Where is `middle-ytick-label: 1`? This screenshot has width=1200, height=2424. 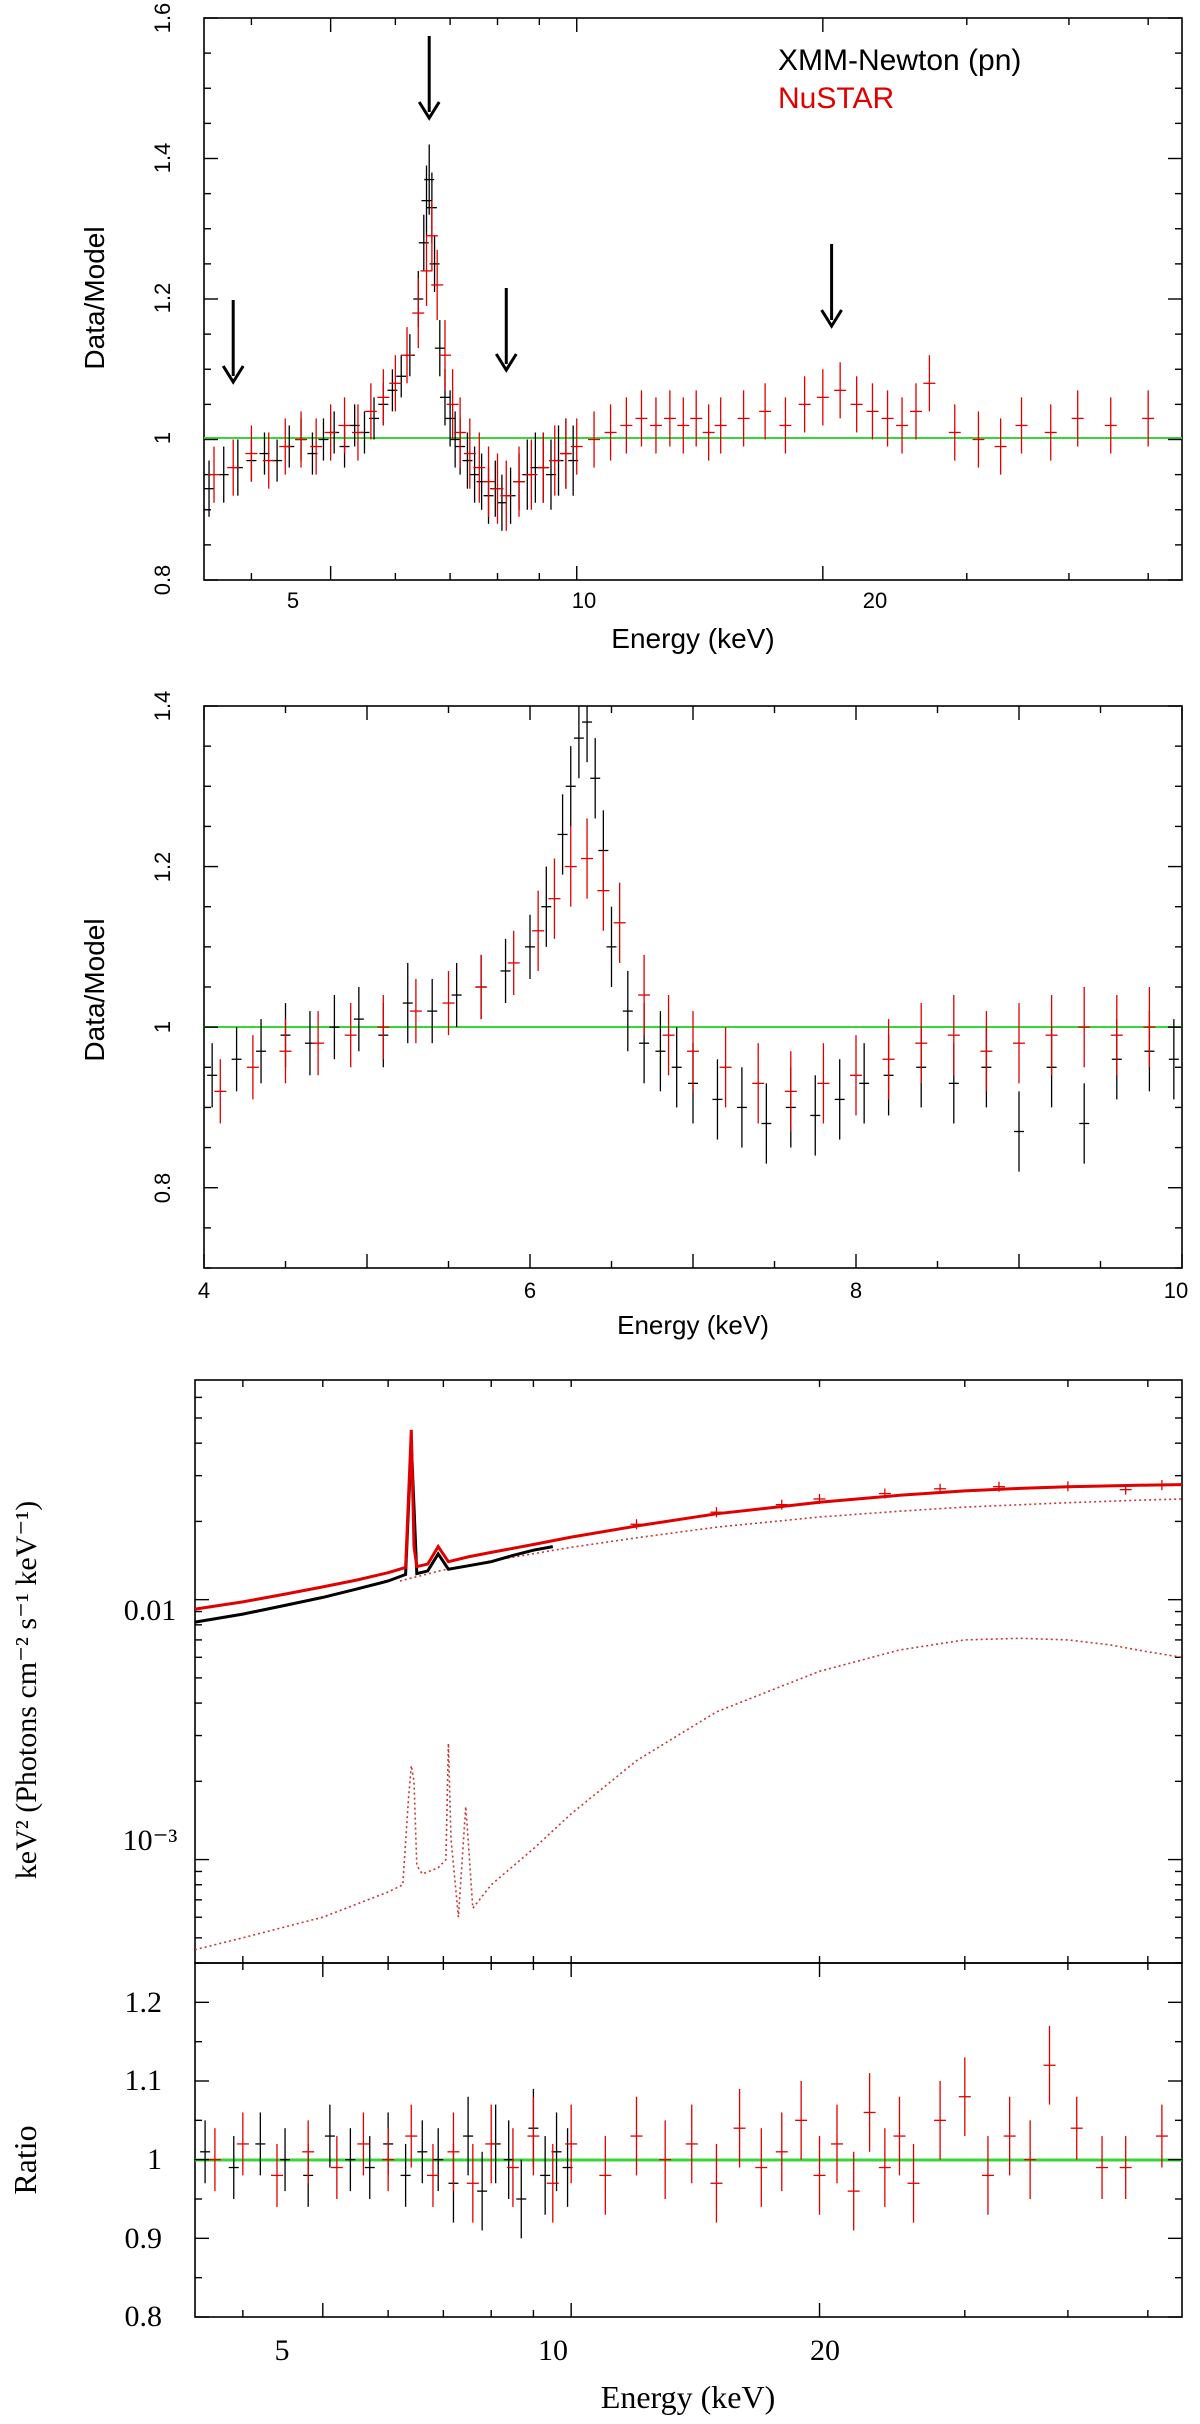 middle-ytick-label: 1 is located at coordinates (162, 1027).